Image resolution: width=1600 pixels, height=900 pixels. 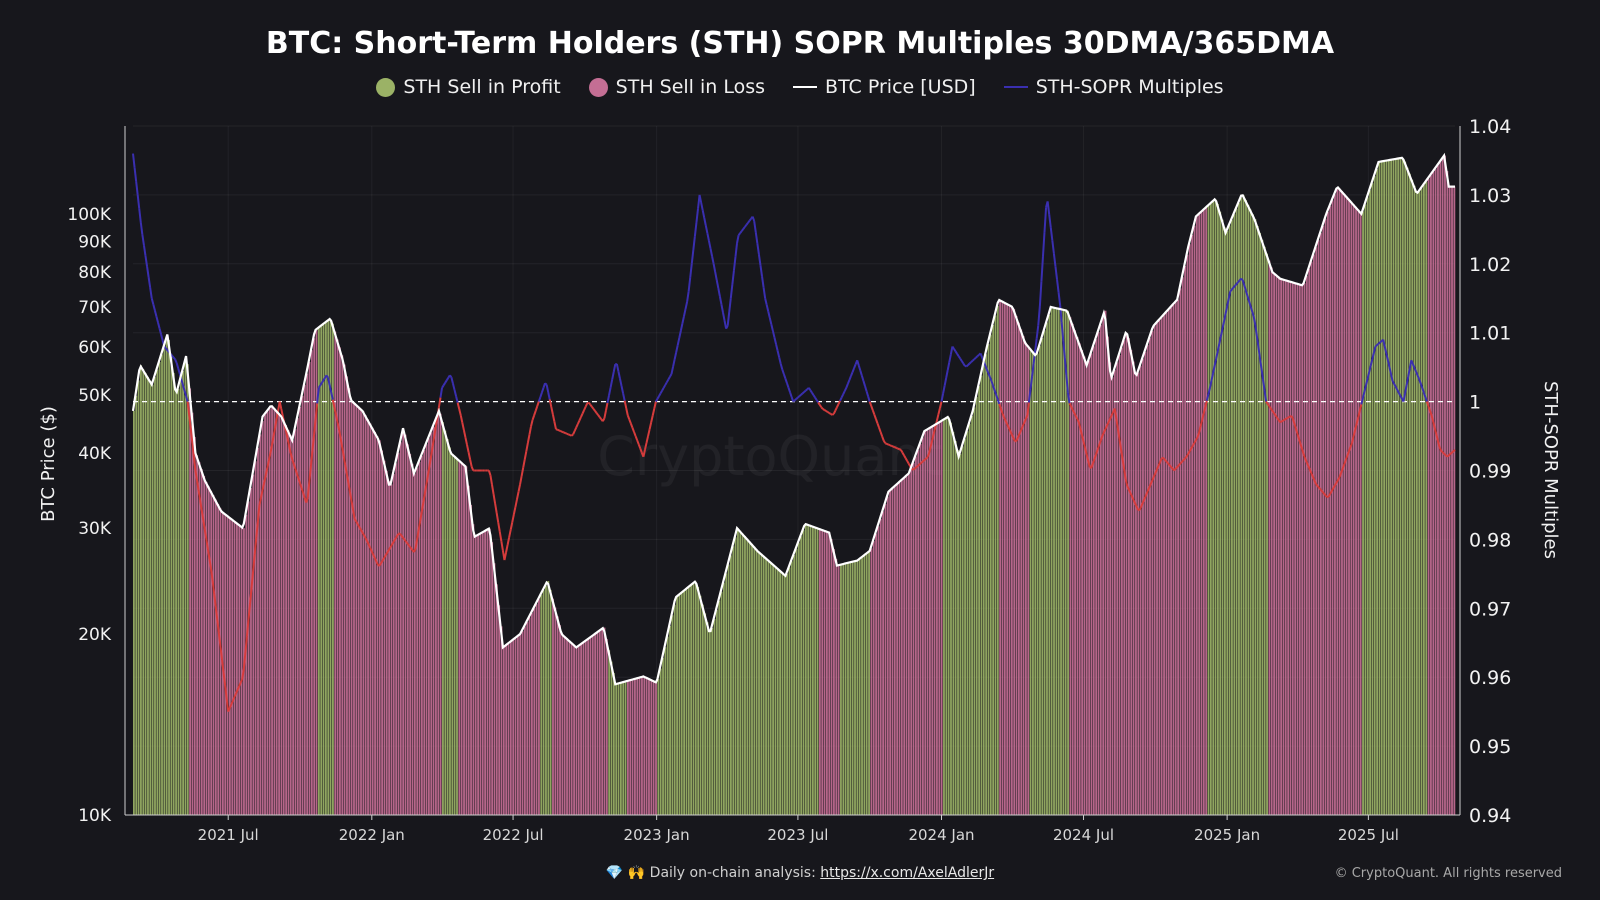 What do you see at coordinates (95, 273) in the screenshot?
I see `y-left-tick-label: 80K` at bounding box center [95, 273].